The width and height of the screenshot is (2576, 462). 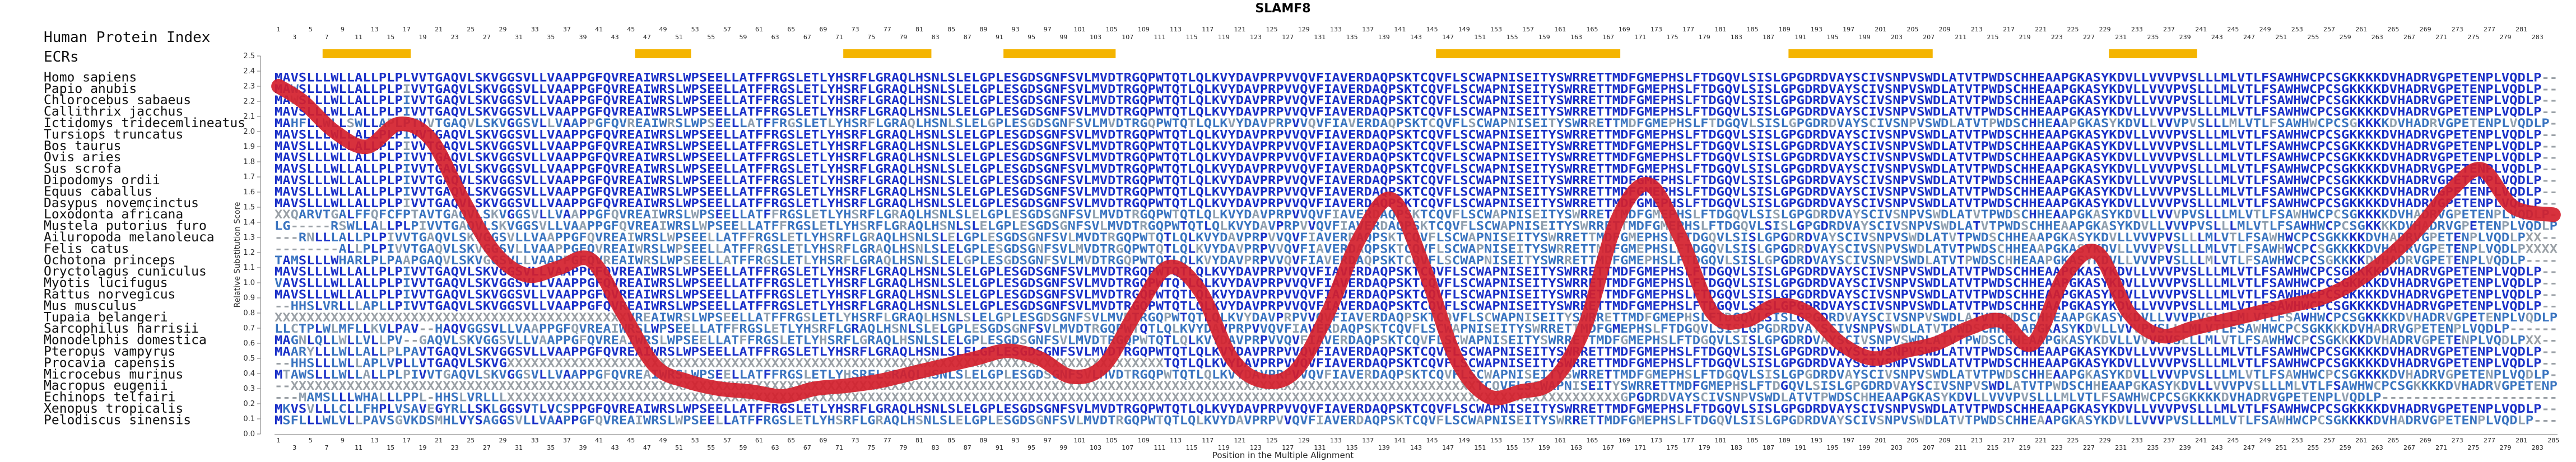 What do you see at coordinates (2542, 238) in the screenshot?
I see `residue-run: XX--` at bounding box center [2542, 238].